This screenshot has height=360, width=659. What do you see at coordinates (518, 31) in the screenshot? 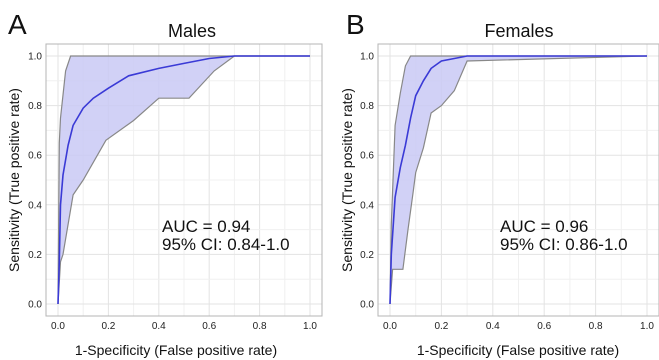
I see `panel-title: Females` at bounding box center [518, 31].